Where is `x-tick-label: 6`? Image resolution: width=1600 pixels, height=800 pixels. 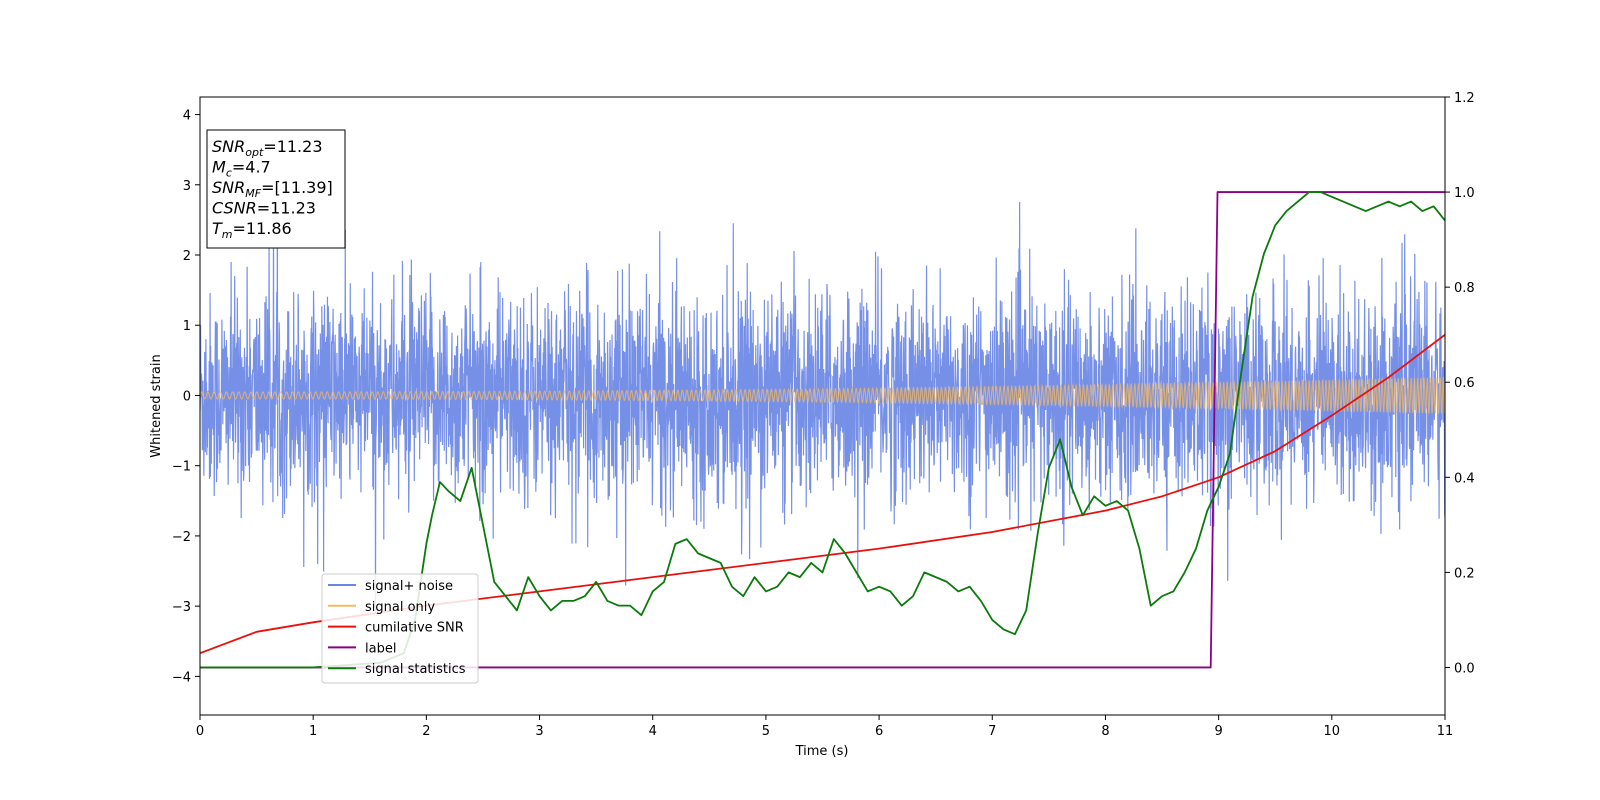 x-tick-label: 6 is located at coordinates (879, 731).